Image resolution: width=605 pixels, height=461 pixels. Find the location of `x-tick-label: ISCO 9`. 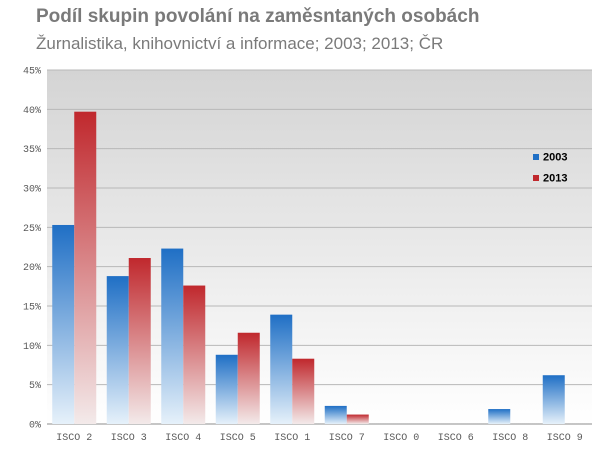

x-tick-label: ISCO 9 is located at coordinates (565, 438).